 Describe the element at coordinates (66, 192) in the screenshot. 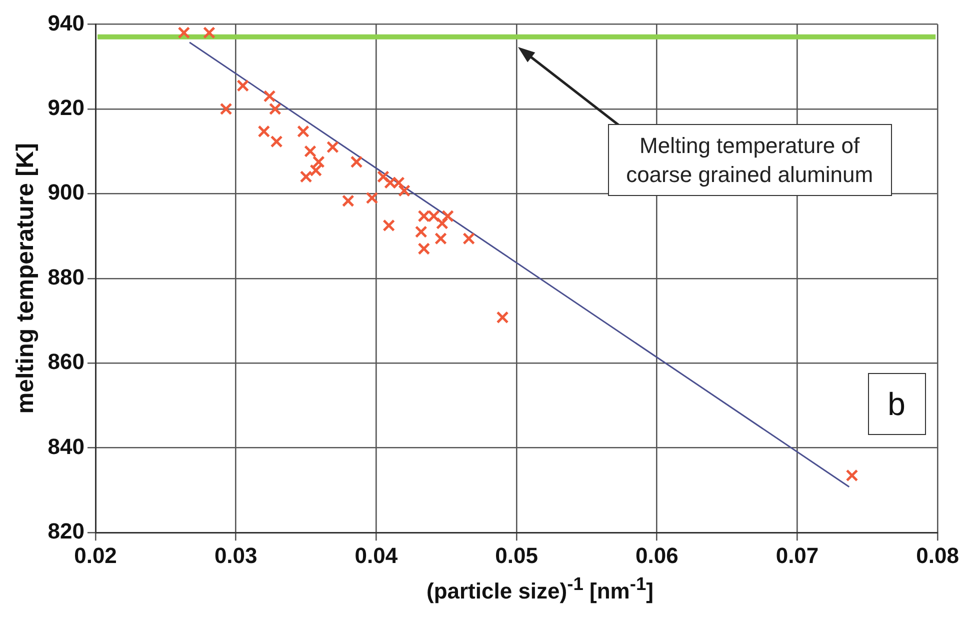

I see `y-tick-label: 900` at that location.